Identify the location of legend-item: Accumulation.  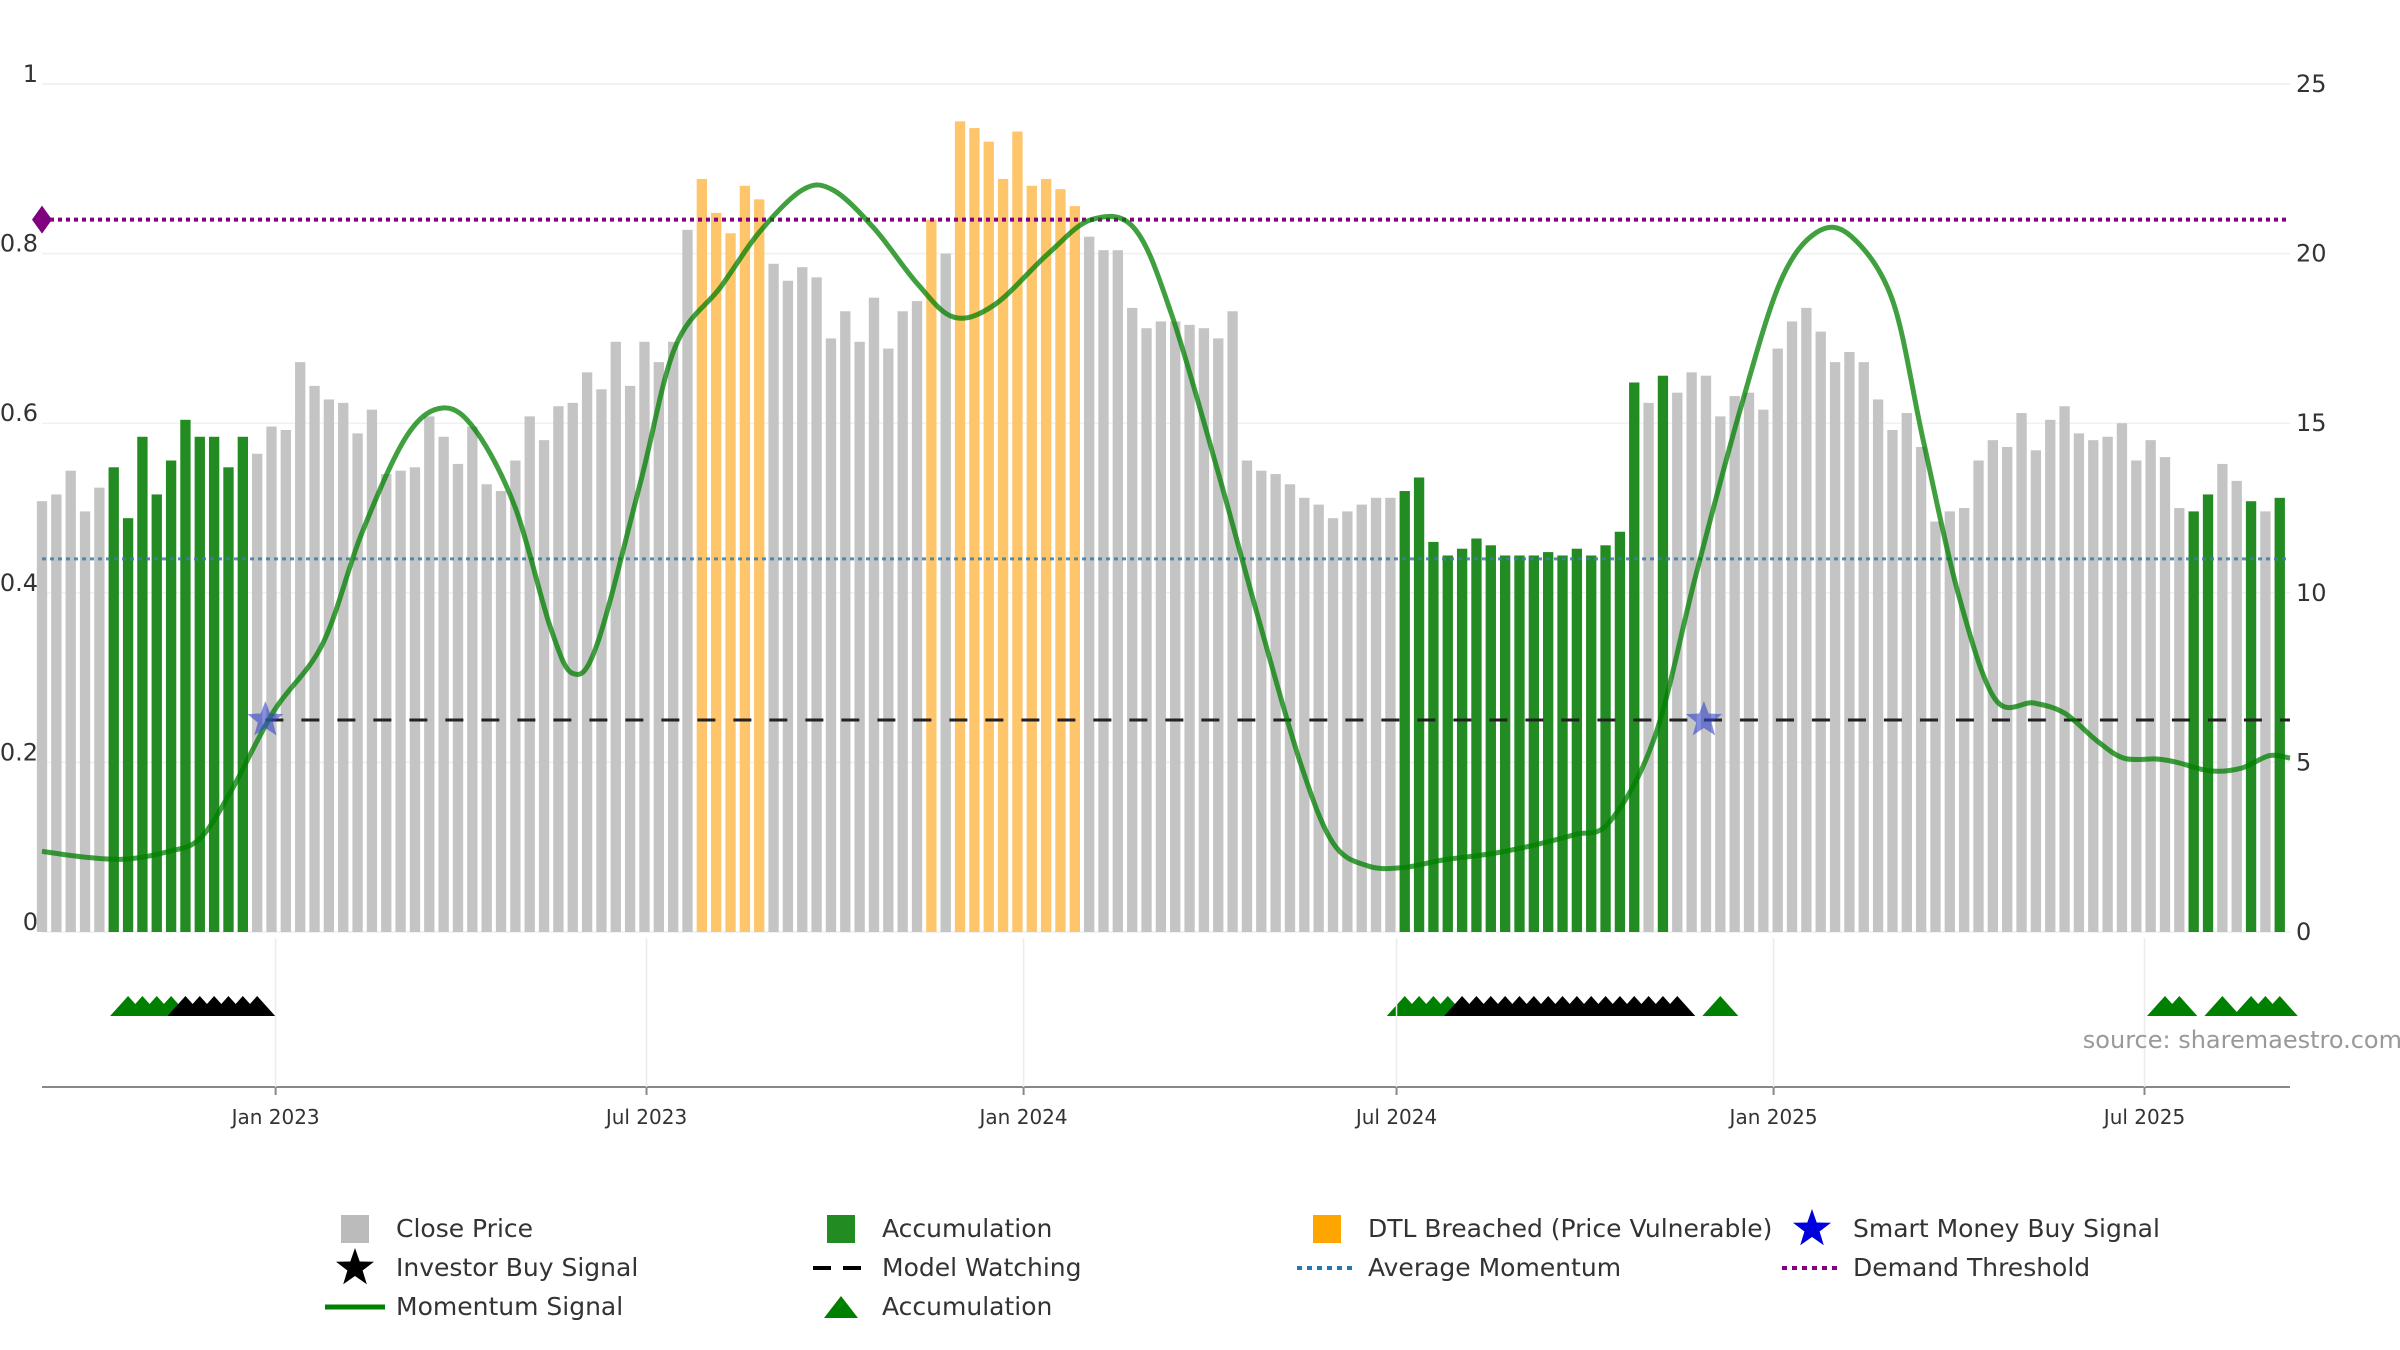
(938, 1306).